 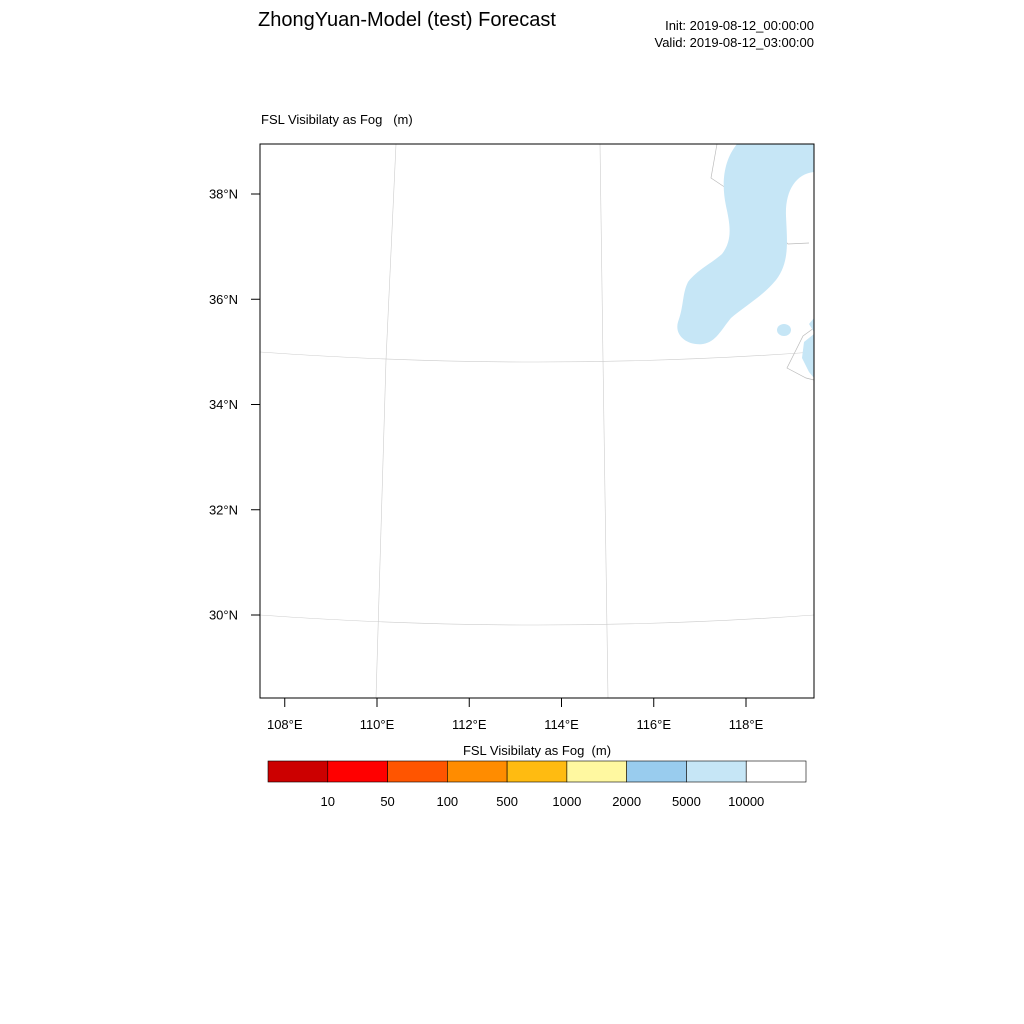 What do you see at coordinates (377, 724) in the screenshot?
I see `lon-tick-label: 110°E` at bounding box center [377, 724].